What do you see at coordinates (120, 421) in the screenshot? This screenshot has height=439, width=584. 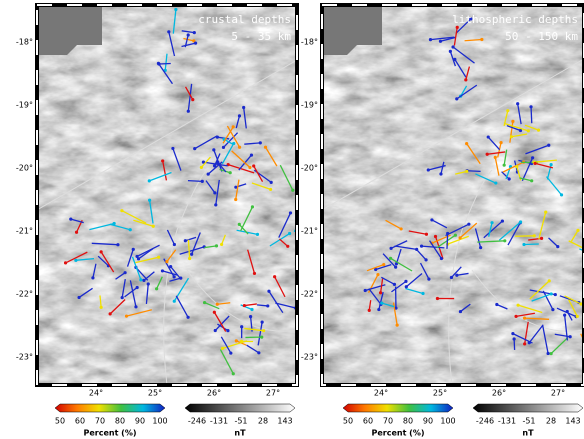 I see `percent-tick-label: 80` at bounding box center [120, 421].